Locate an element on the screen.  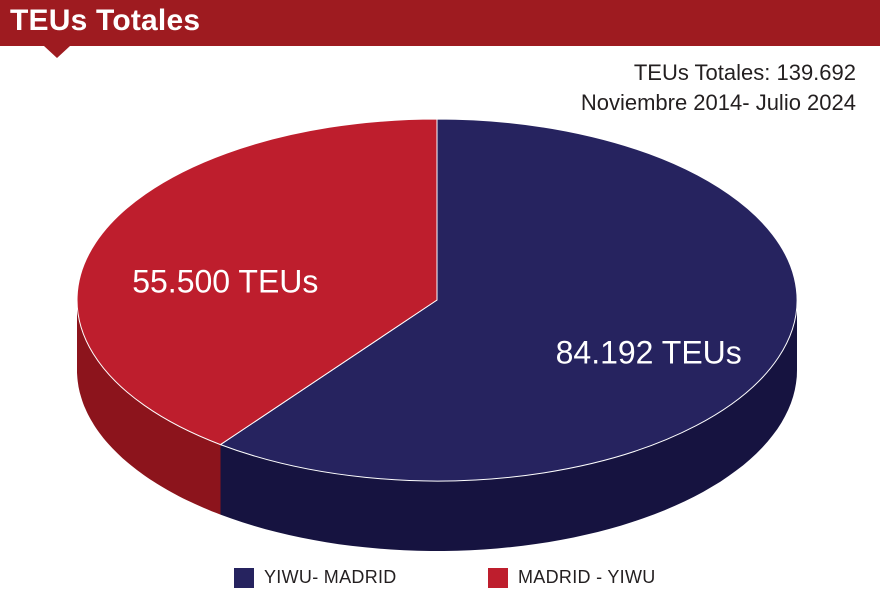
legend-swatch-madrid-yiwu is located at coordinates (498, 577).